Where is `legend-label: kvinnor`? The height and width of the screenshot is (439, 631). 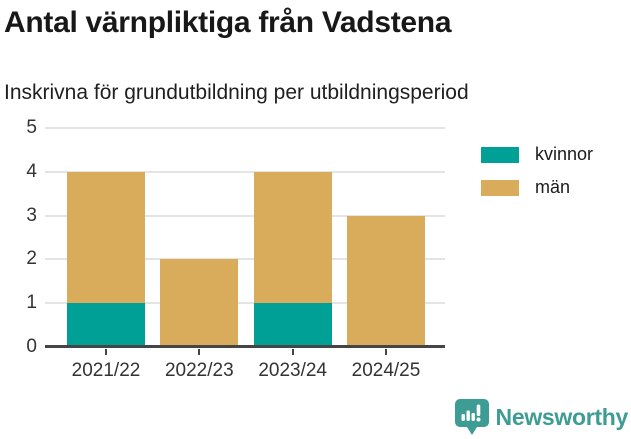
legend-label: kvinnor is located at coordinates (564, 154).